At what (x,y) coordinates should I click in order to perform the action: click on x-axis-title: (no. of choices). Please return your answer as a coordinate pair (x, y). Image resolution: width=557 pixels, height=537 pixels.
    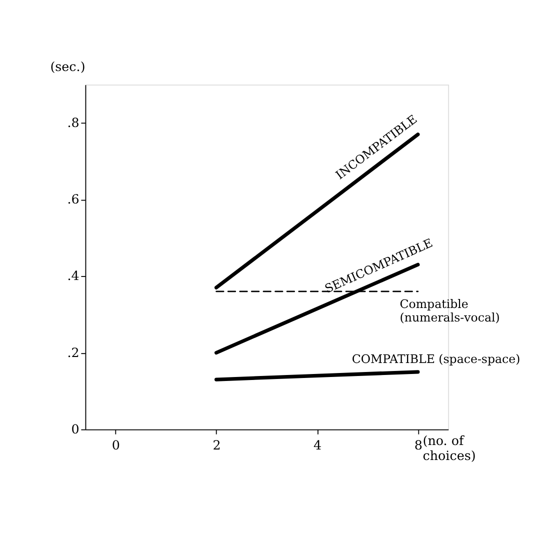
    Looking at the image, I should click on (449, 448).